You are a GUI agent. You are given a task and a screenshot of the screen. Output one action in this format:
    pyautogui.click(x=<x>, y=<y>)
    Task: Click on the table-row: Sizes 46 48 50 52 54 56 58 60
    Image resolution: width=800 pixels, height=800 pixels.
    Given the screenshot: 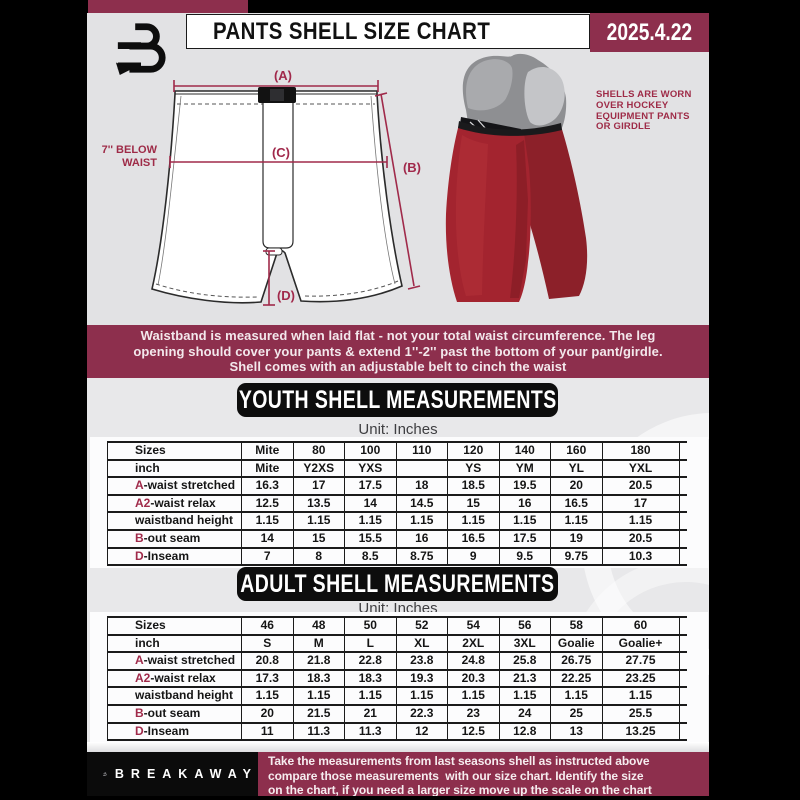 What is the action you would take?
    pyautogui.click(x=397, y=626)
    